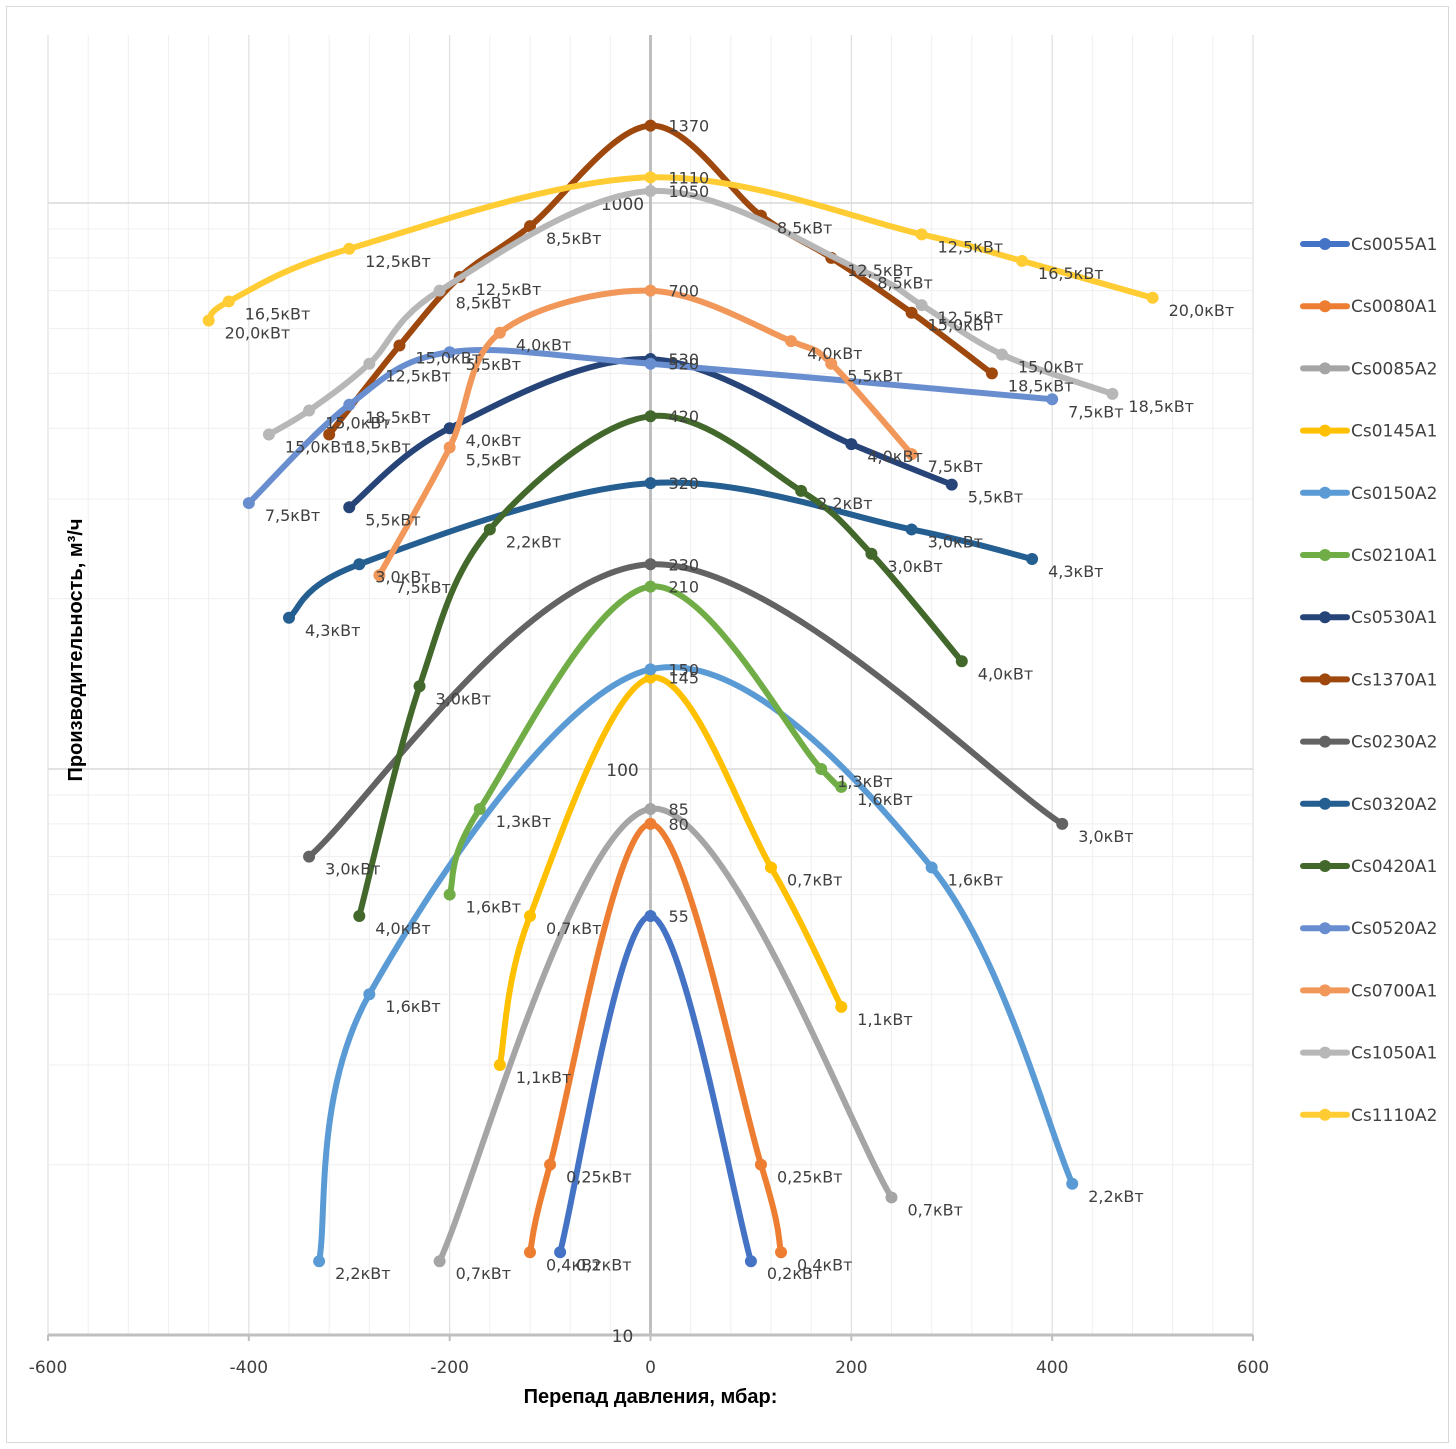 The width and height of the screenshot is (1456, 1449). I want to click on legend-item: Cs1110A2, so click(1368, 1116).